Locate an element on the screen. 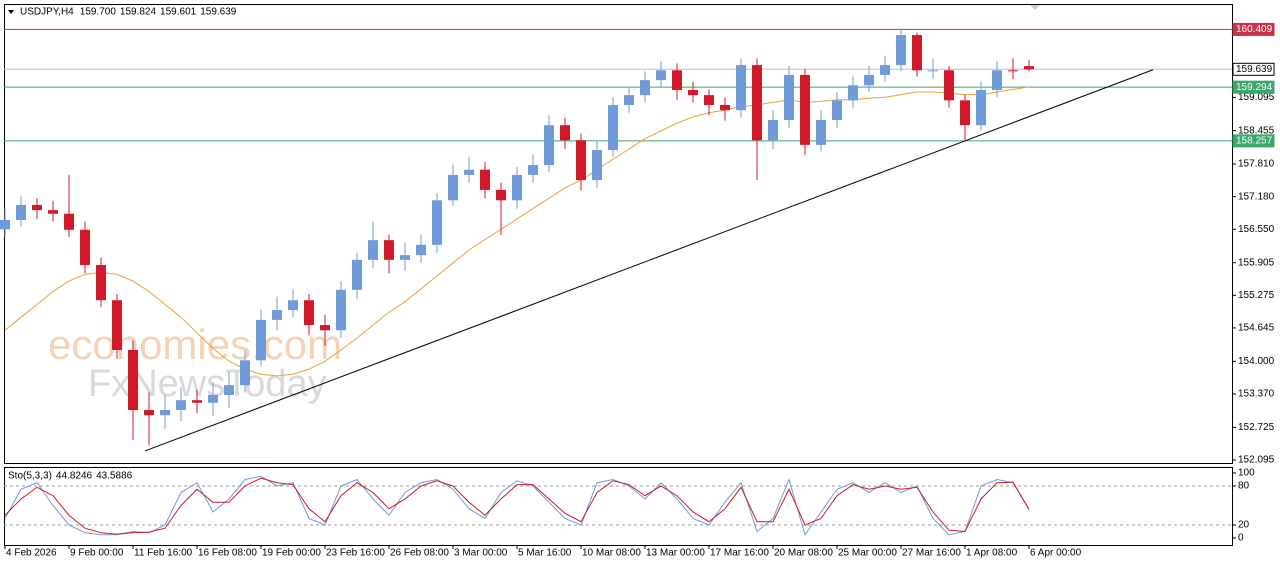 This screenshot has width=1280, height=567. y-tick-label: 155.275 is located at coordinates (1256, 295).